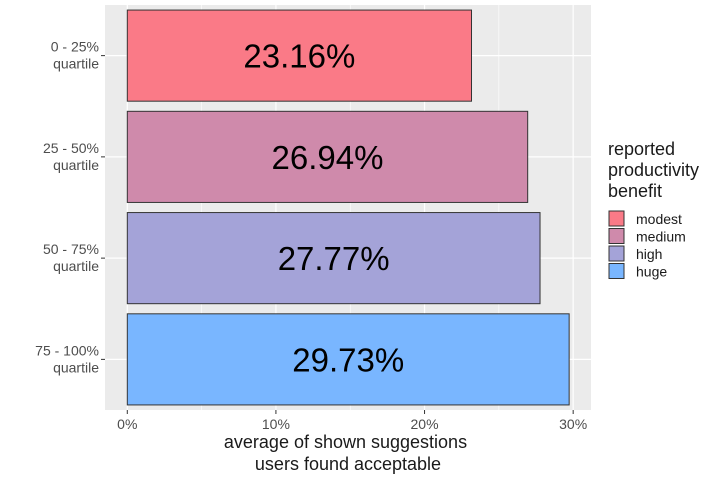 This screenshot has height=480, width=720. I want to click on legend-title-line-2: productivity, so click(653, 170).